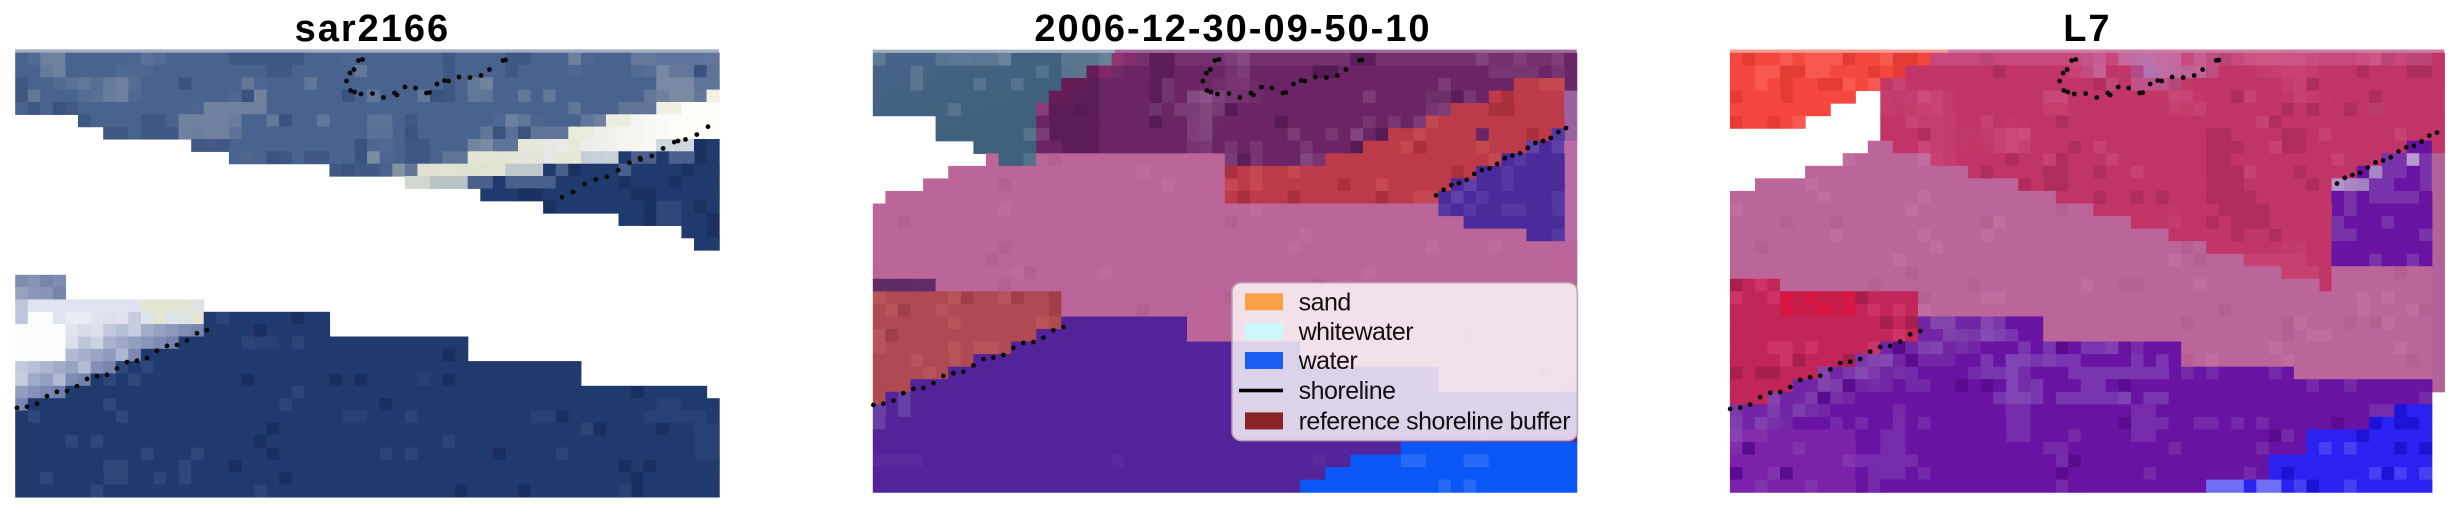  What do you see at coordinates (1328, 361) in the screenshot?
I see `svg-text: water` at bounding box center [1328, 361].